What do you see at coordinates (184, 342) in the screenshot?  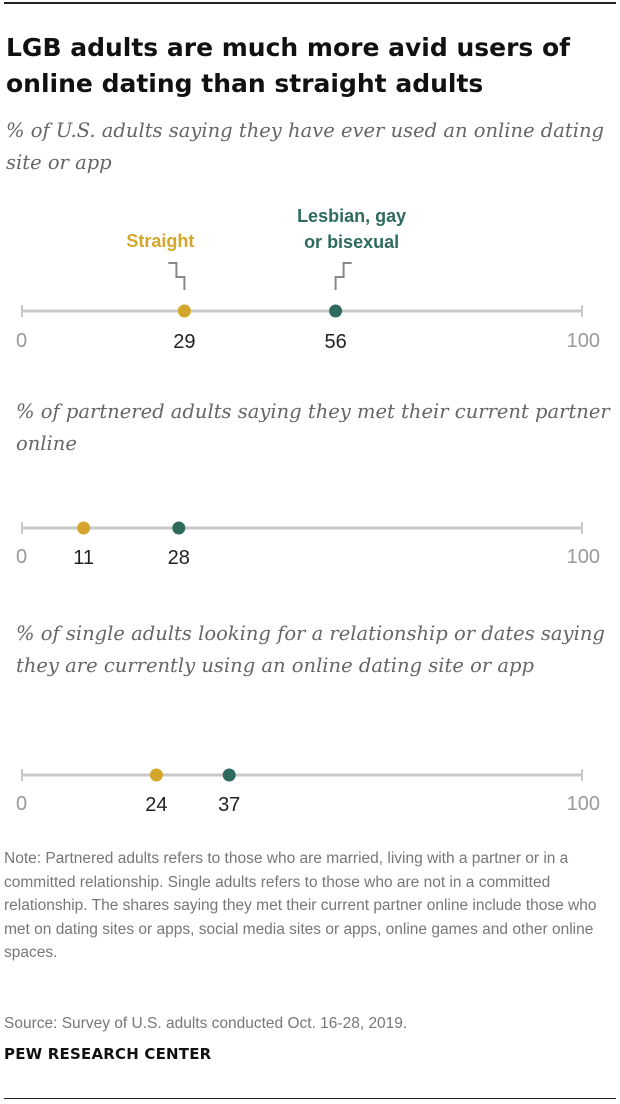 I see `value-label-straight: 29` at bounding box center [184, 342].